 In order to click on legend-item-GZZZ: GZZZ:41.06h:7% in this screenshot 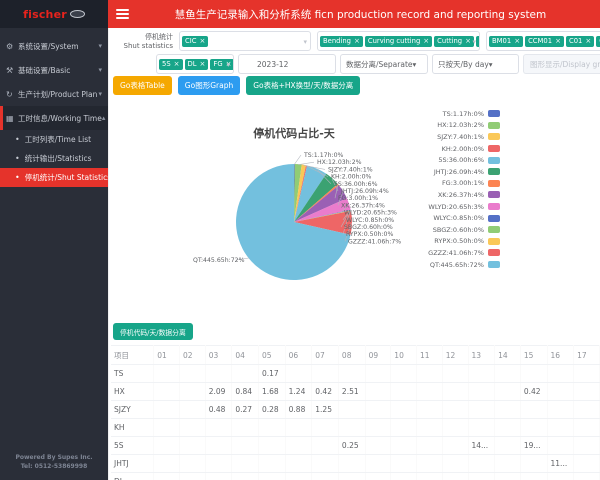, I will do `click(464, 253)`.